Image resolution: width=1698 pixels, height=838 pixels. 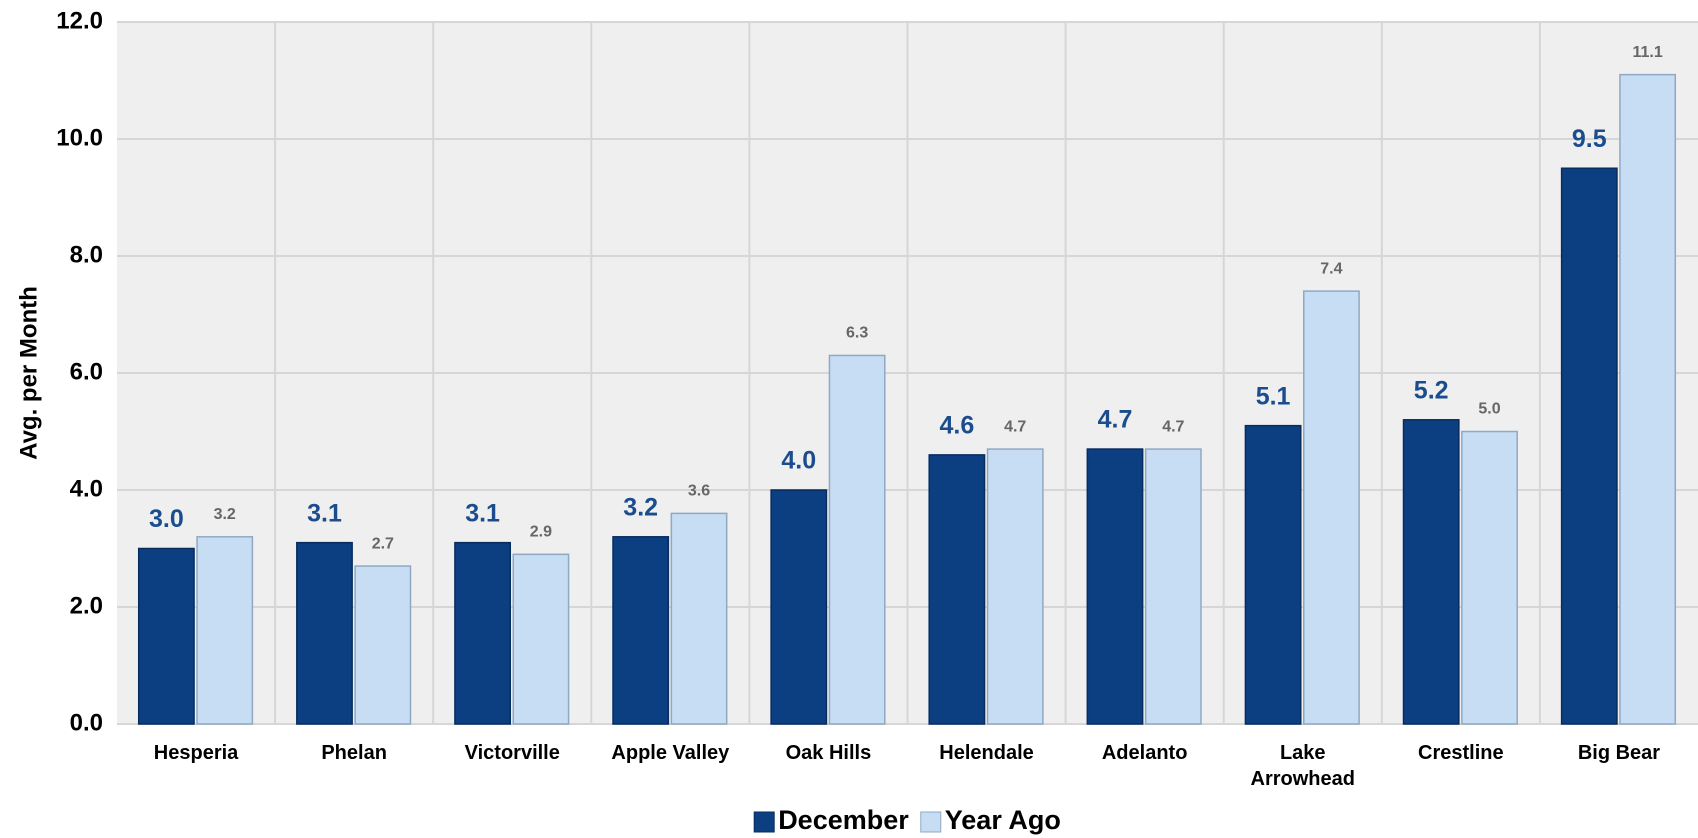 What do you see at coordinates (828, 753) in the screenshot?
I see `x-tick-label: Oak Hills` at bounding box center [828, 753].